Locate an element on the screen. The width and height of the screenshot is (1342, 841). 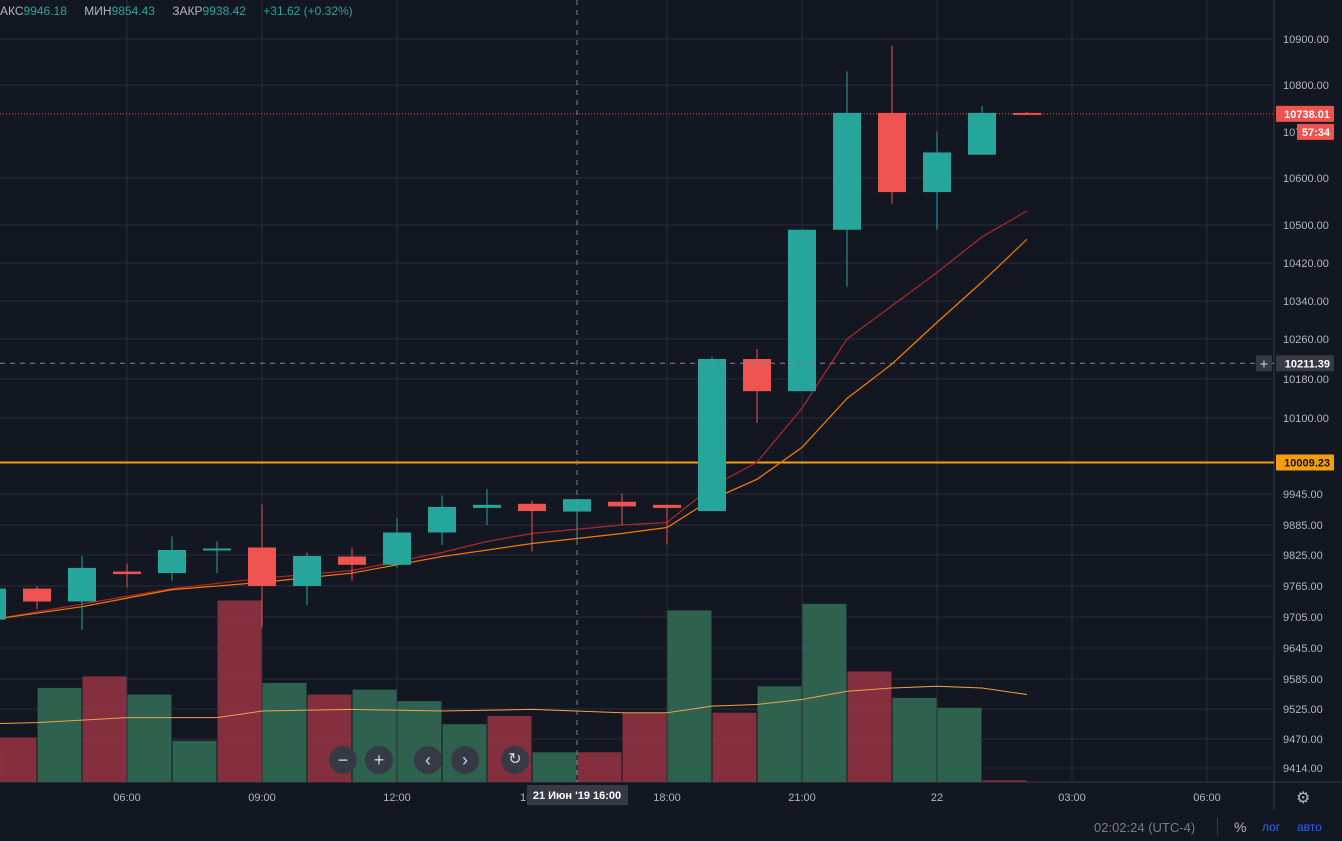
time-tick-label: 03:00 is located at coordinates (1072, 798).